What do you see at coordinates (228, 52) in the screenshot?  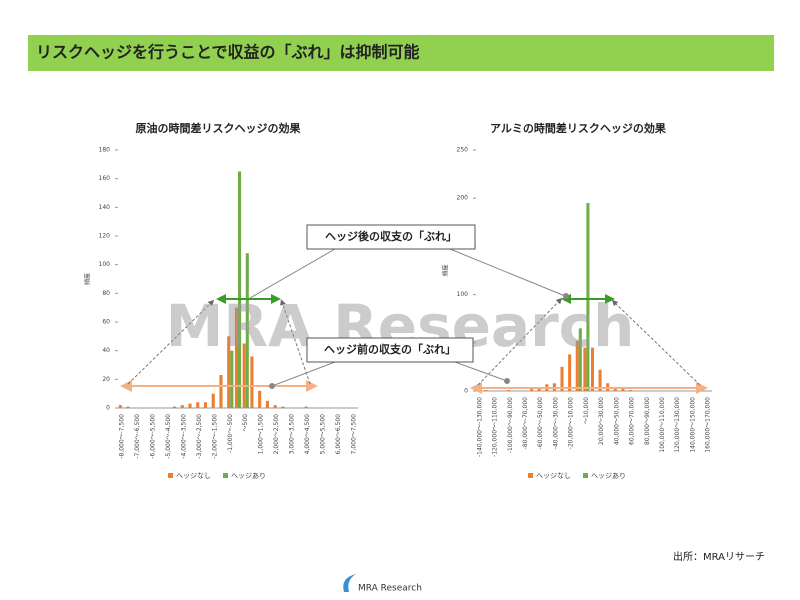 I see `header-title: リスクヘッジを行うことで収益の「ぶれ」は抑制可能` at bounding box center [228, 52].